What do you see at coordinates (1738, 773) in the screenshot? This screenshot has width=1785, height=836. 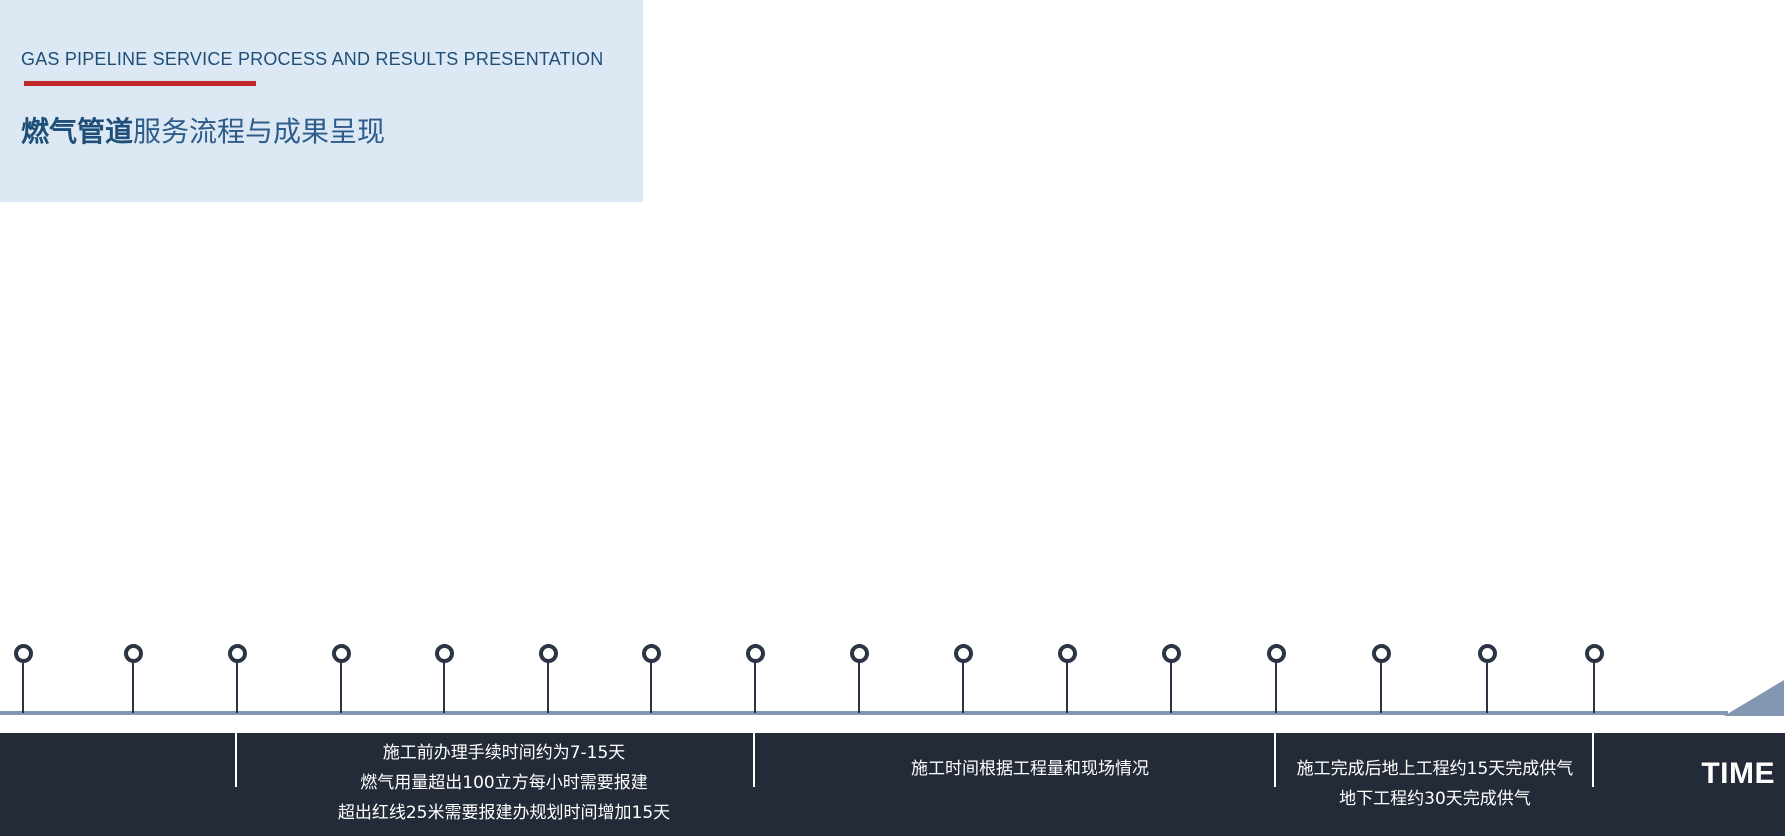 I see `time-label: TIME` at bounding box center [1738, 773].